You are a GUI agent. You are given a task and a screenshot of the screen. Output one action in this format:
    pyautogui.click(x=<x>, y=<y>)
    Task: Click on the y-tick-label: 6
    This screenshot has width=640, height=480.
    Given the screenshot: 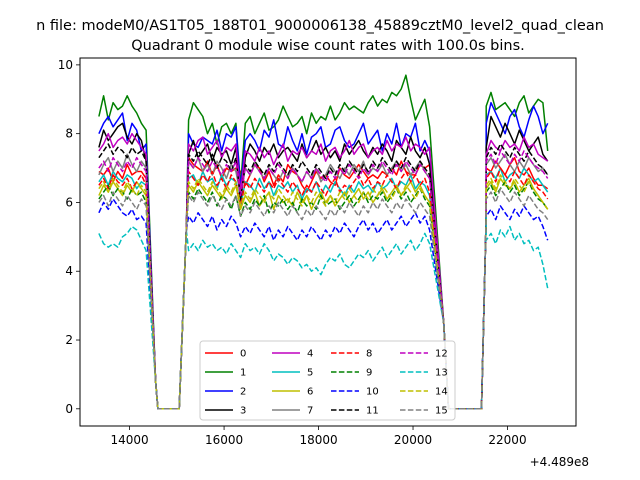 What is the action you would take?
    pyautogui.click(x=69, y=202)
    